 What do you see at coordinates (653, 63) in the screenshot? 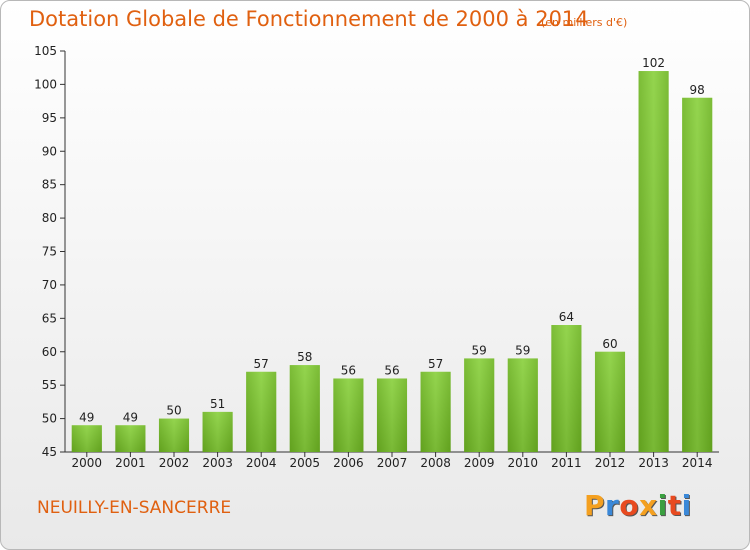
I see `data-label: 102` at bounding box center [653, 63].